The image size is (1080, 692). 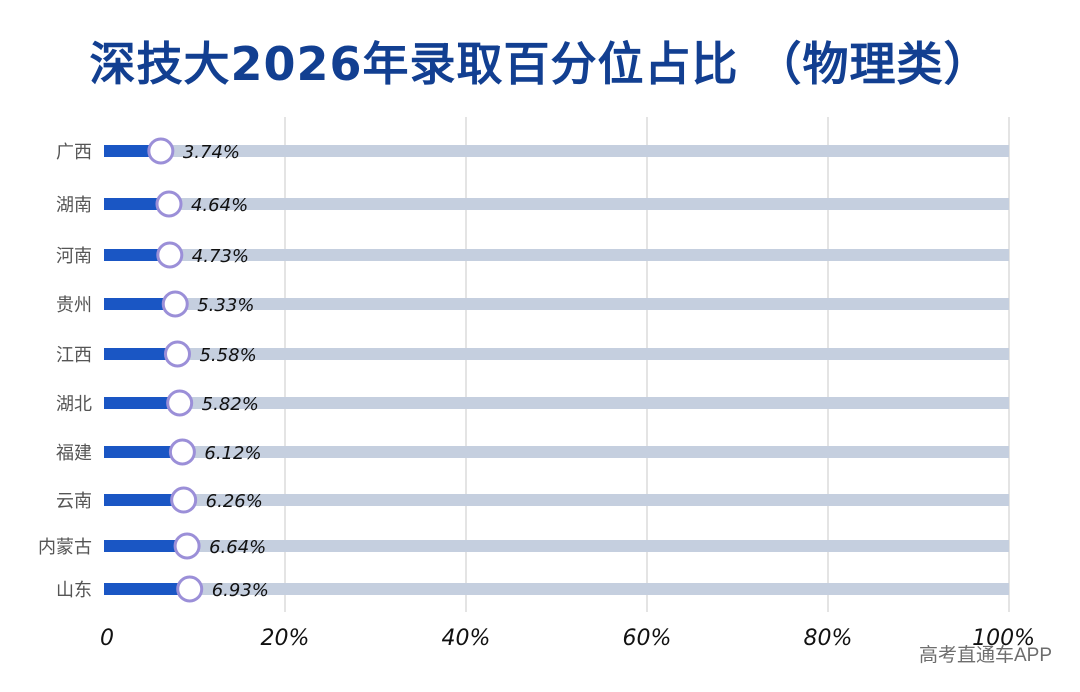 I want to click on x-tick-label: 40%, so click(x=466, y=638).